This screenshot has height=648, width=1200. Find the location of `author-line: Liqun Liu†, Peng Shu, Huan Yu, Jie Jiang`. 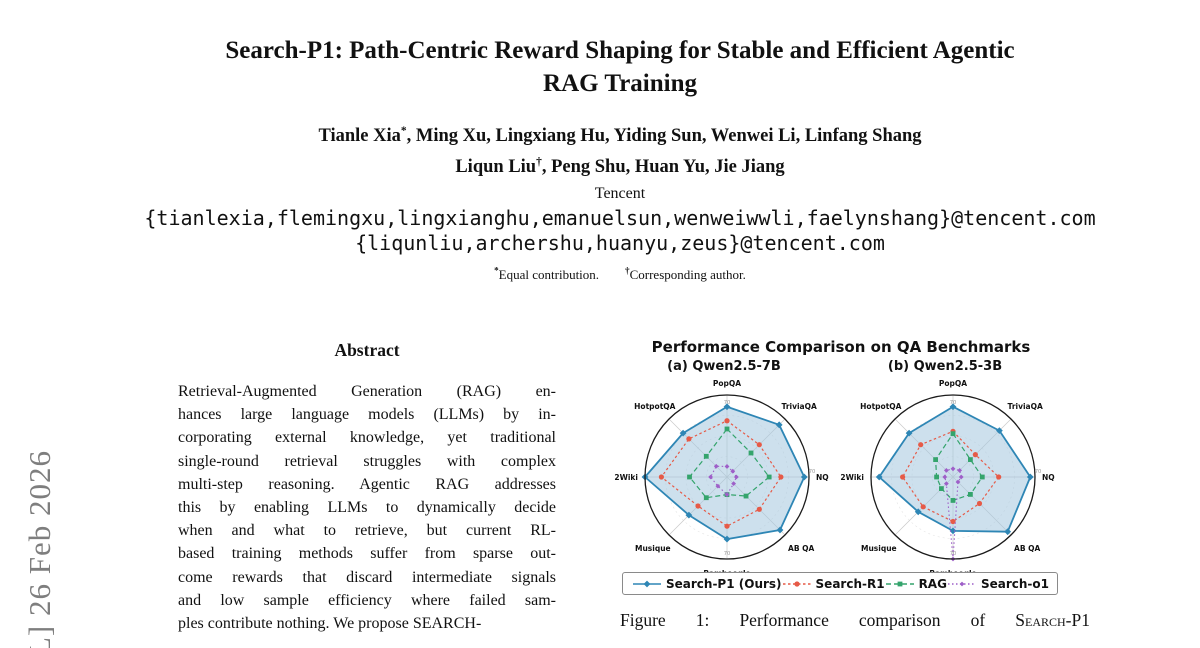

author-line: Liqun Liu†, Peng Shu, Huan Yu, Jie Jiang is located at coordinates (620, 164).